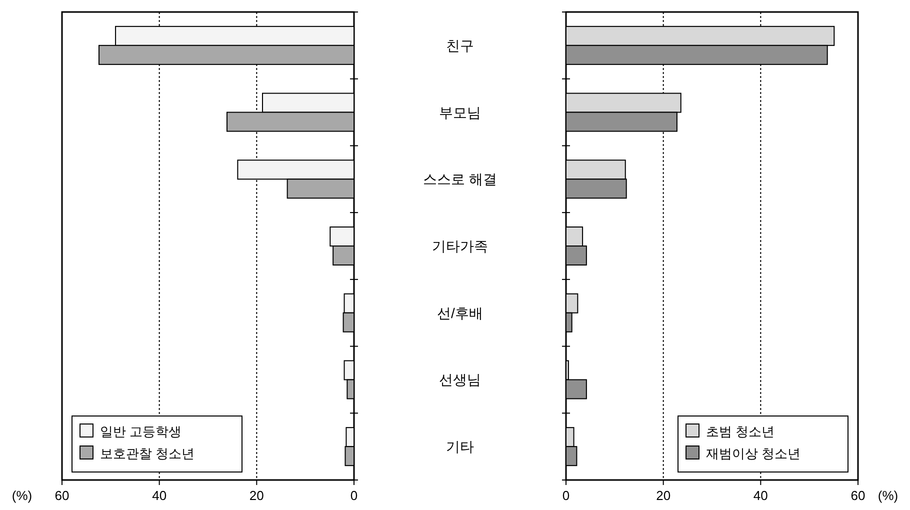  I want to click on y-tick-label: 친구, so click(460, 45).